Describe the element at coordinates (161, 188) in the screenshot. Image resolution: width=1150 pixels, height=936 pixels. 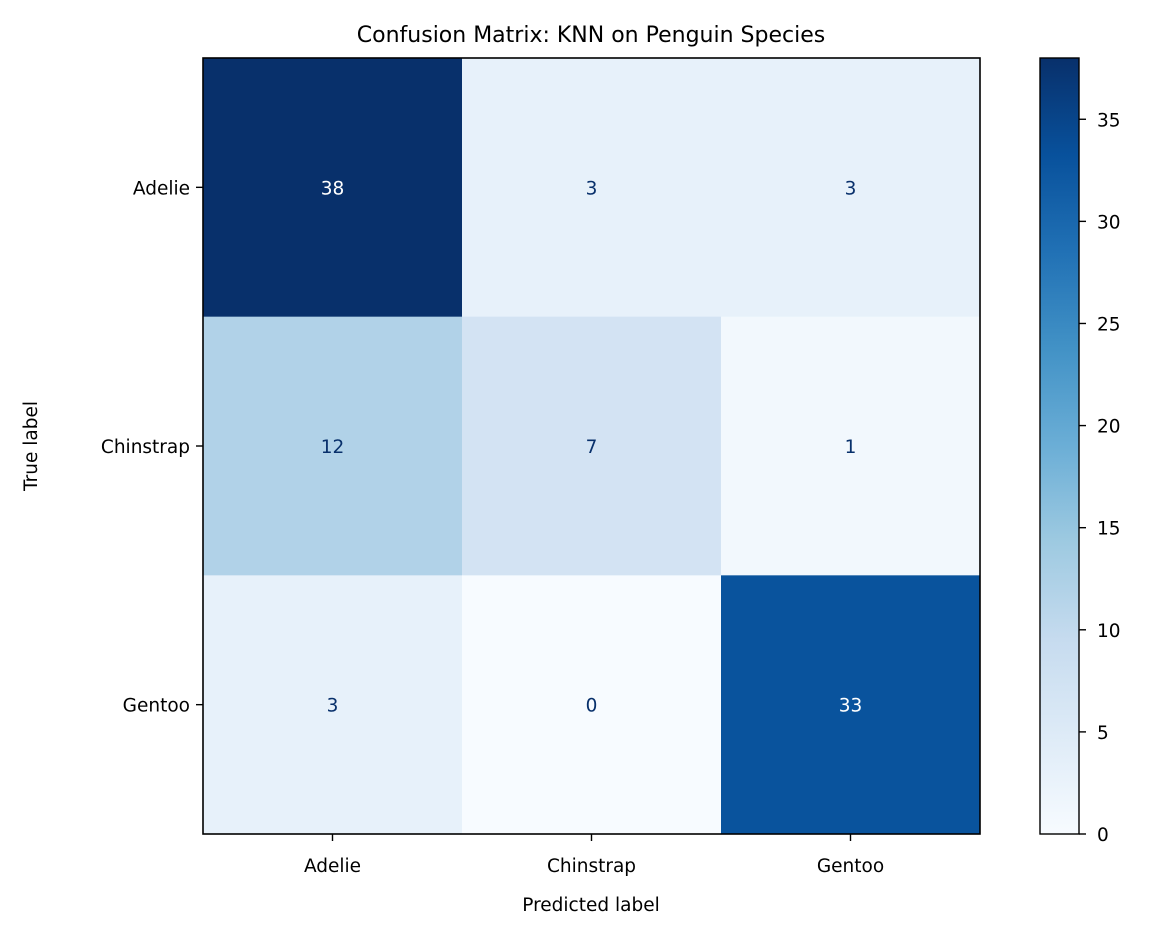
I see `y-tick-label: Adelie` at that location.